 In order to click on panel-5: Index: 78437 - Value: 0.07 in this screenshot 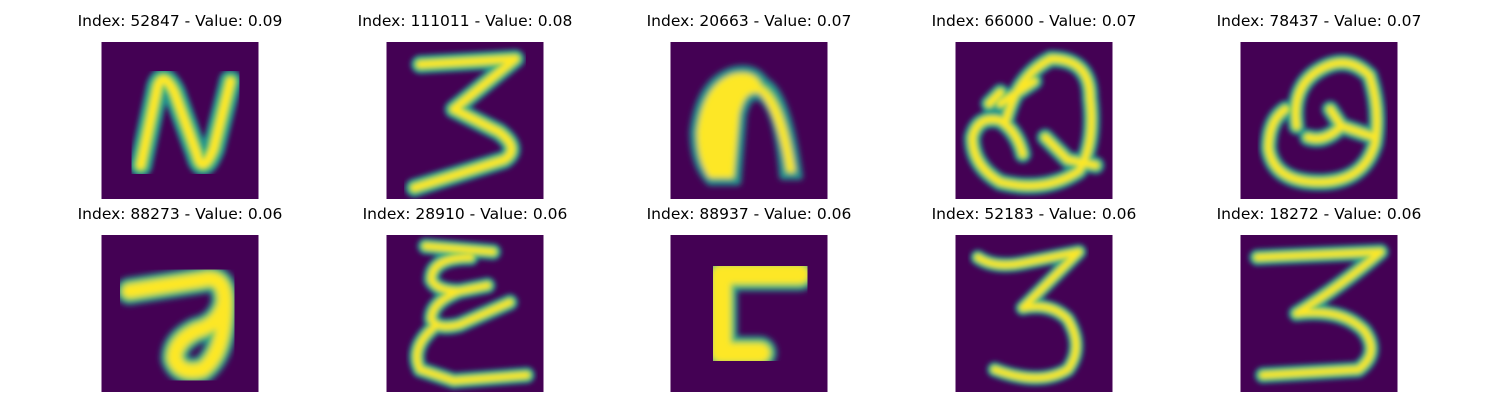, I will do `click(1319, 104)`.